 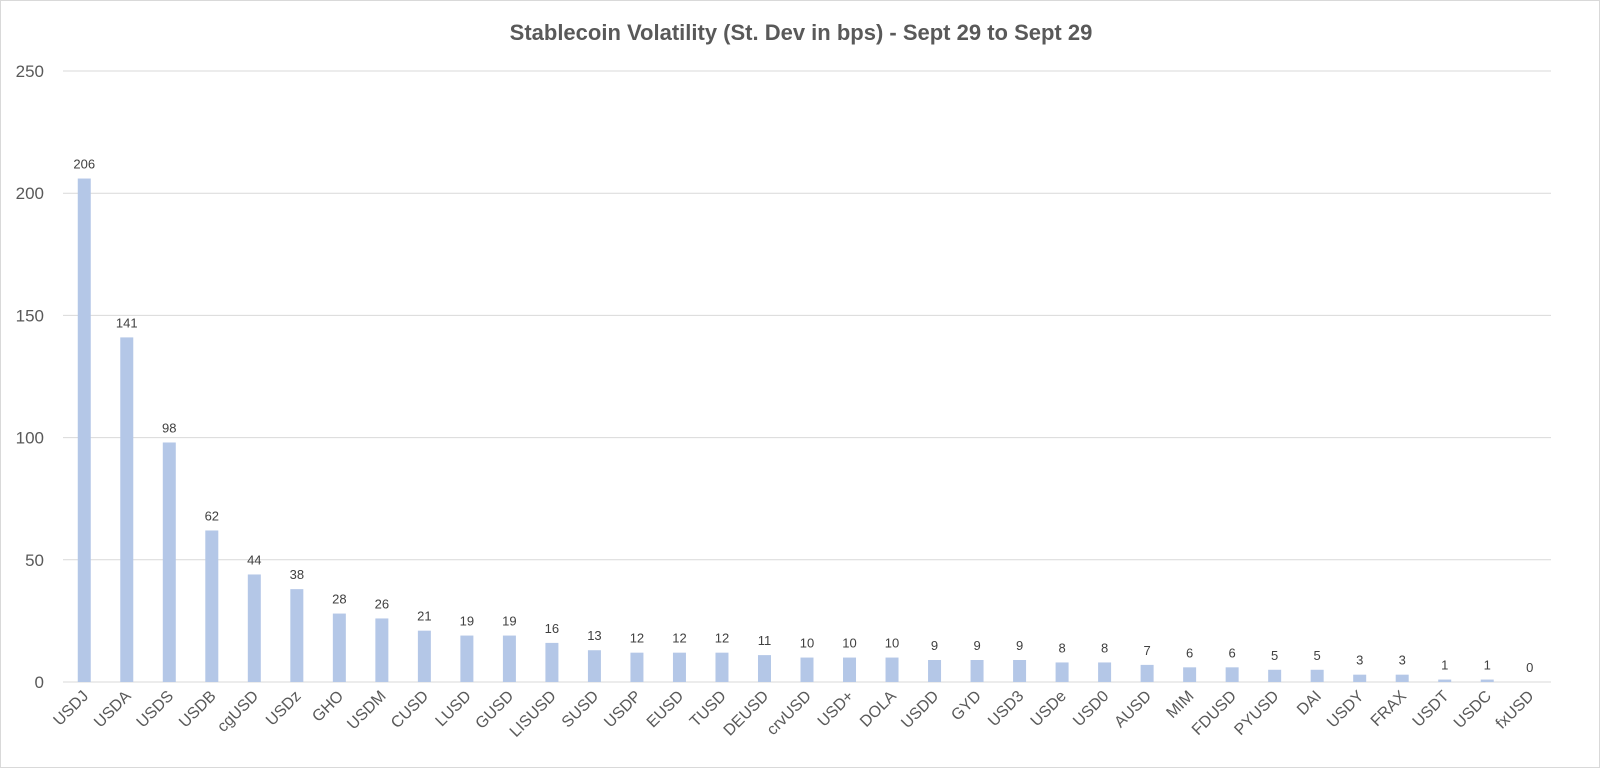 I want to click on bar-FRAX, so click(x=1402, y=678).